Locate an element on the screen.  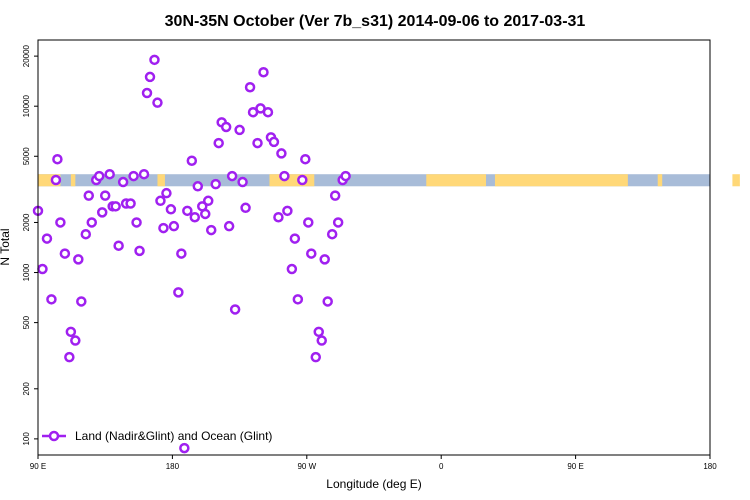
y-tick-label: 1000 is located at coordinates (26, 272).